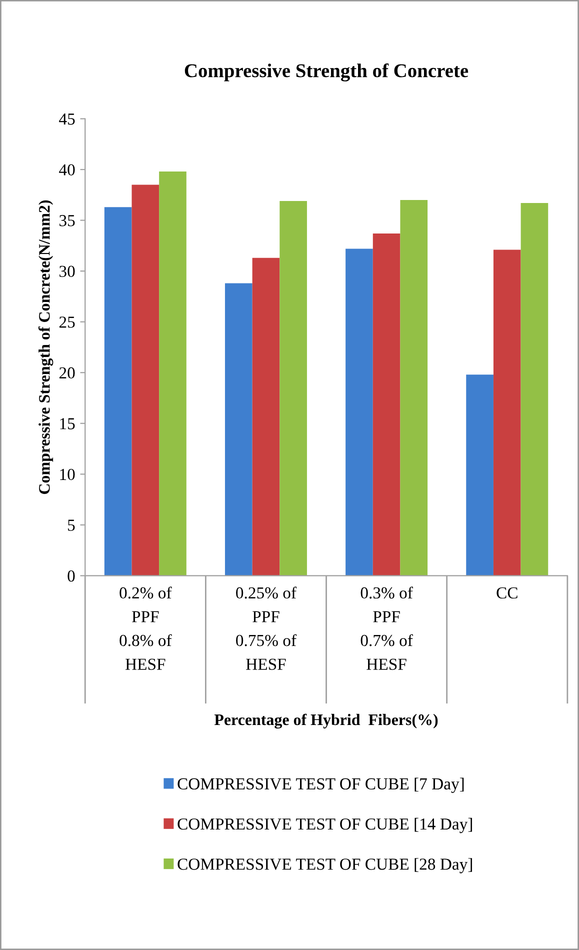 This screenshot has height=950, width=579. What do you see at coordinates (71, 576) in the screenshot?
I see `y-tick-label: 0` at bounding box center [71, 576].